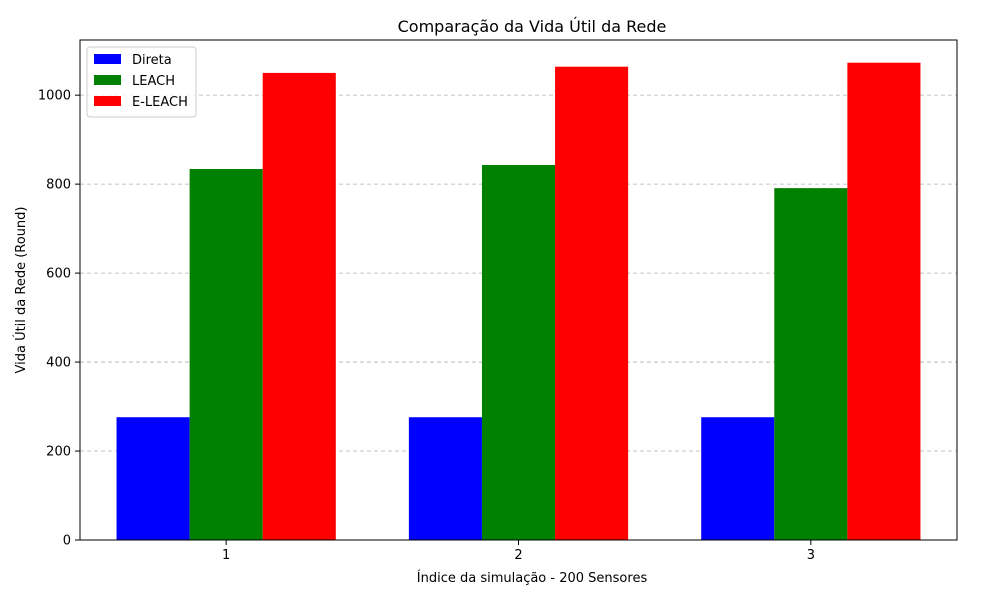  Describe the element at coordinates (58, 274) in the screenshot. I see `y-tick-label: 600` at that location.